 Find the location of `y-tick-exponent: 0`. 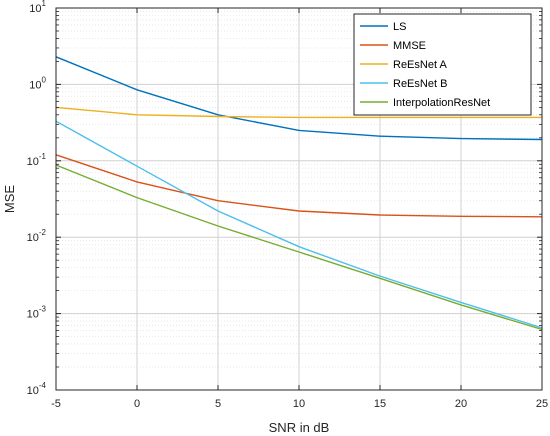

y-tick-exponent: 0 is located at coordinates (44, 79).